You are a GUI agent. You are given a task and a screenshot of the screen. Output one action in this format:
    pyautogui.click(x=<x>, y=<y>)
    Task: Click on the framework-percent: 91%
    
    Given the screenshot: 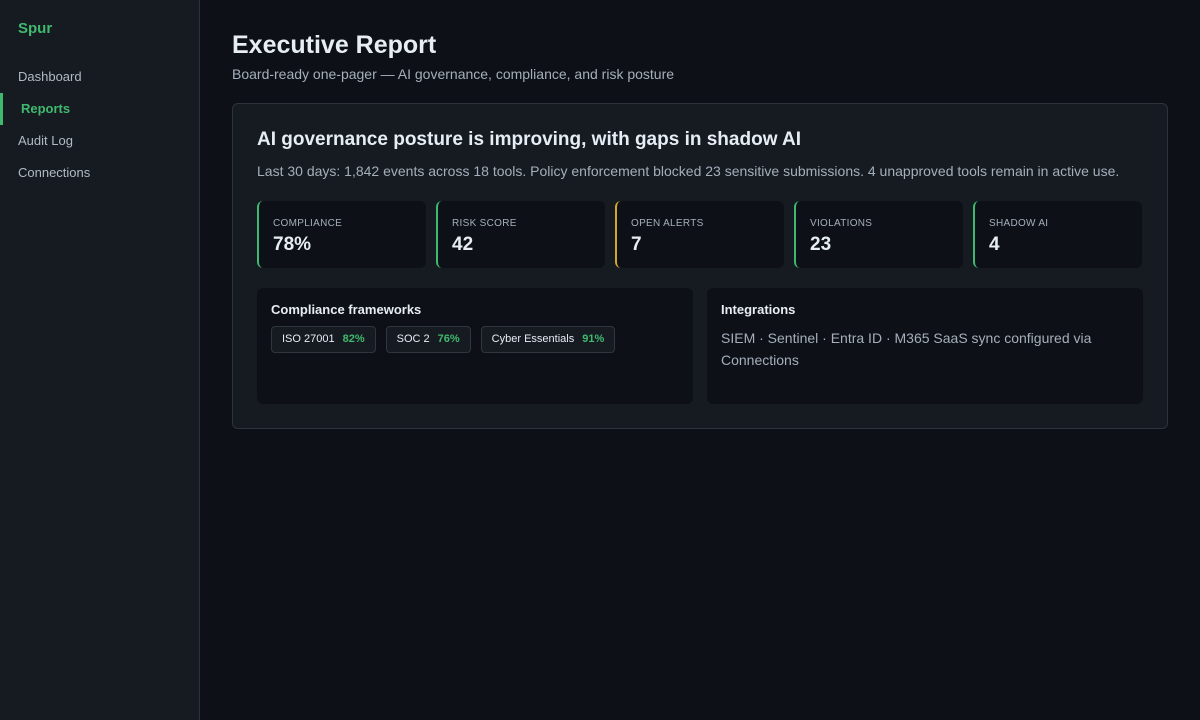 What is the action you would take?
    pyautogui.click(x=593, y=339)
    